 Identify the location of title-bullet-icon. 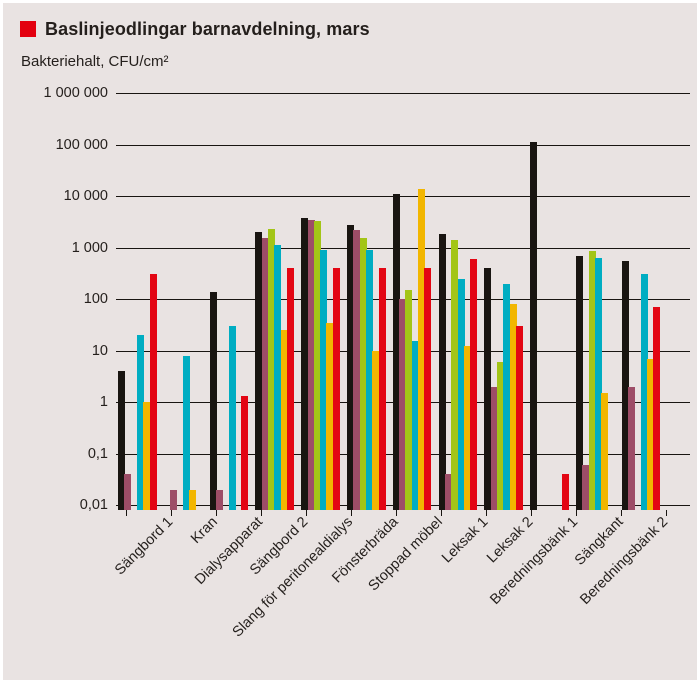
(28, 29).